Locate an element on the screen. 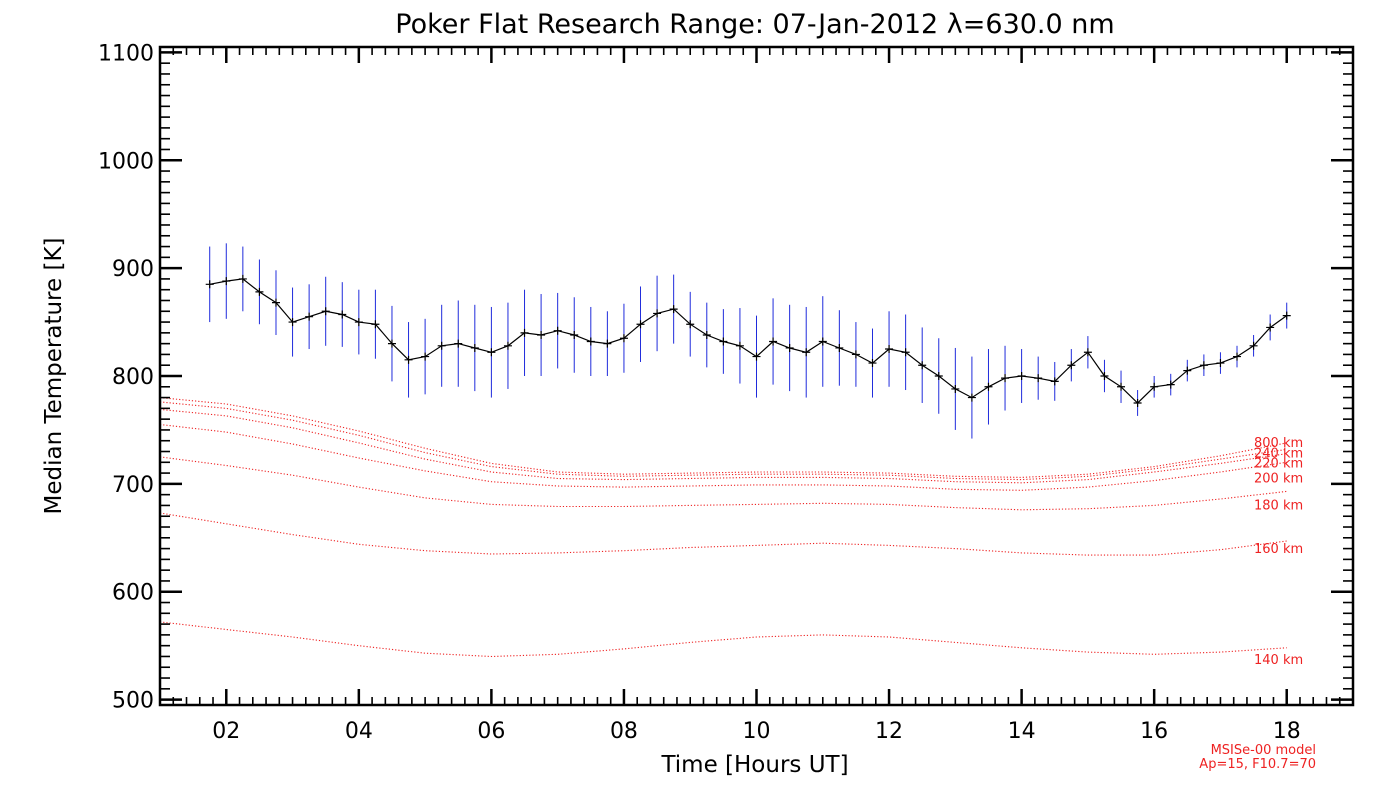 This screenshot has height=800, width=1400. y-tick-label: 500 is located at coordinates (133, 701).